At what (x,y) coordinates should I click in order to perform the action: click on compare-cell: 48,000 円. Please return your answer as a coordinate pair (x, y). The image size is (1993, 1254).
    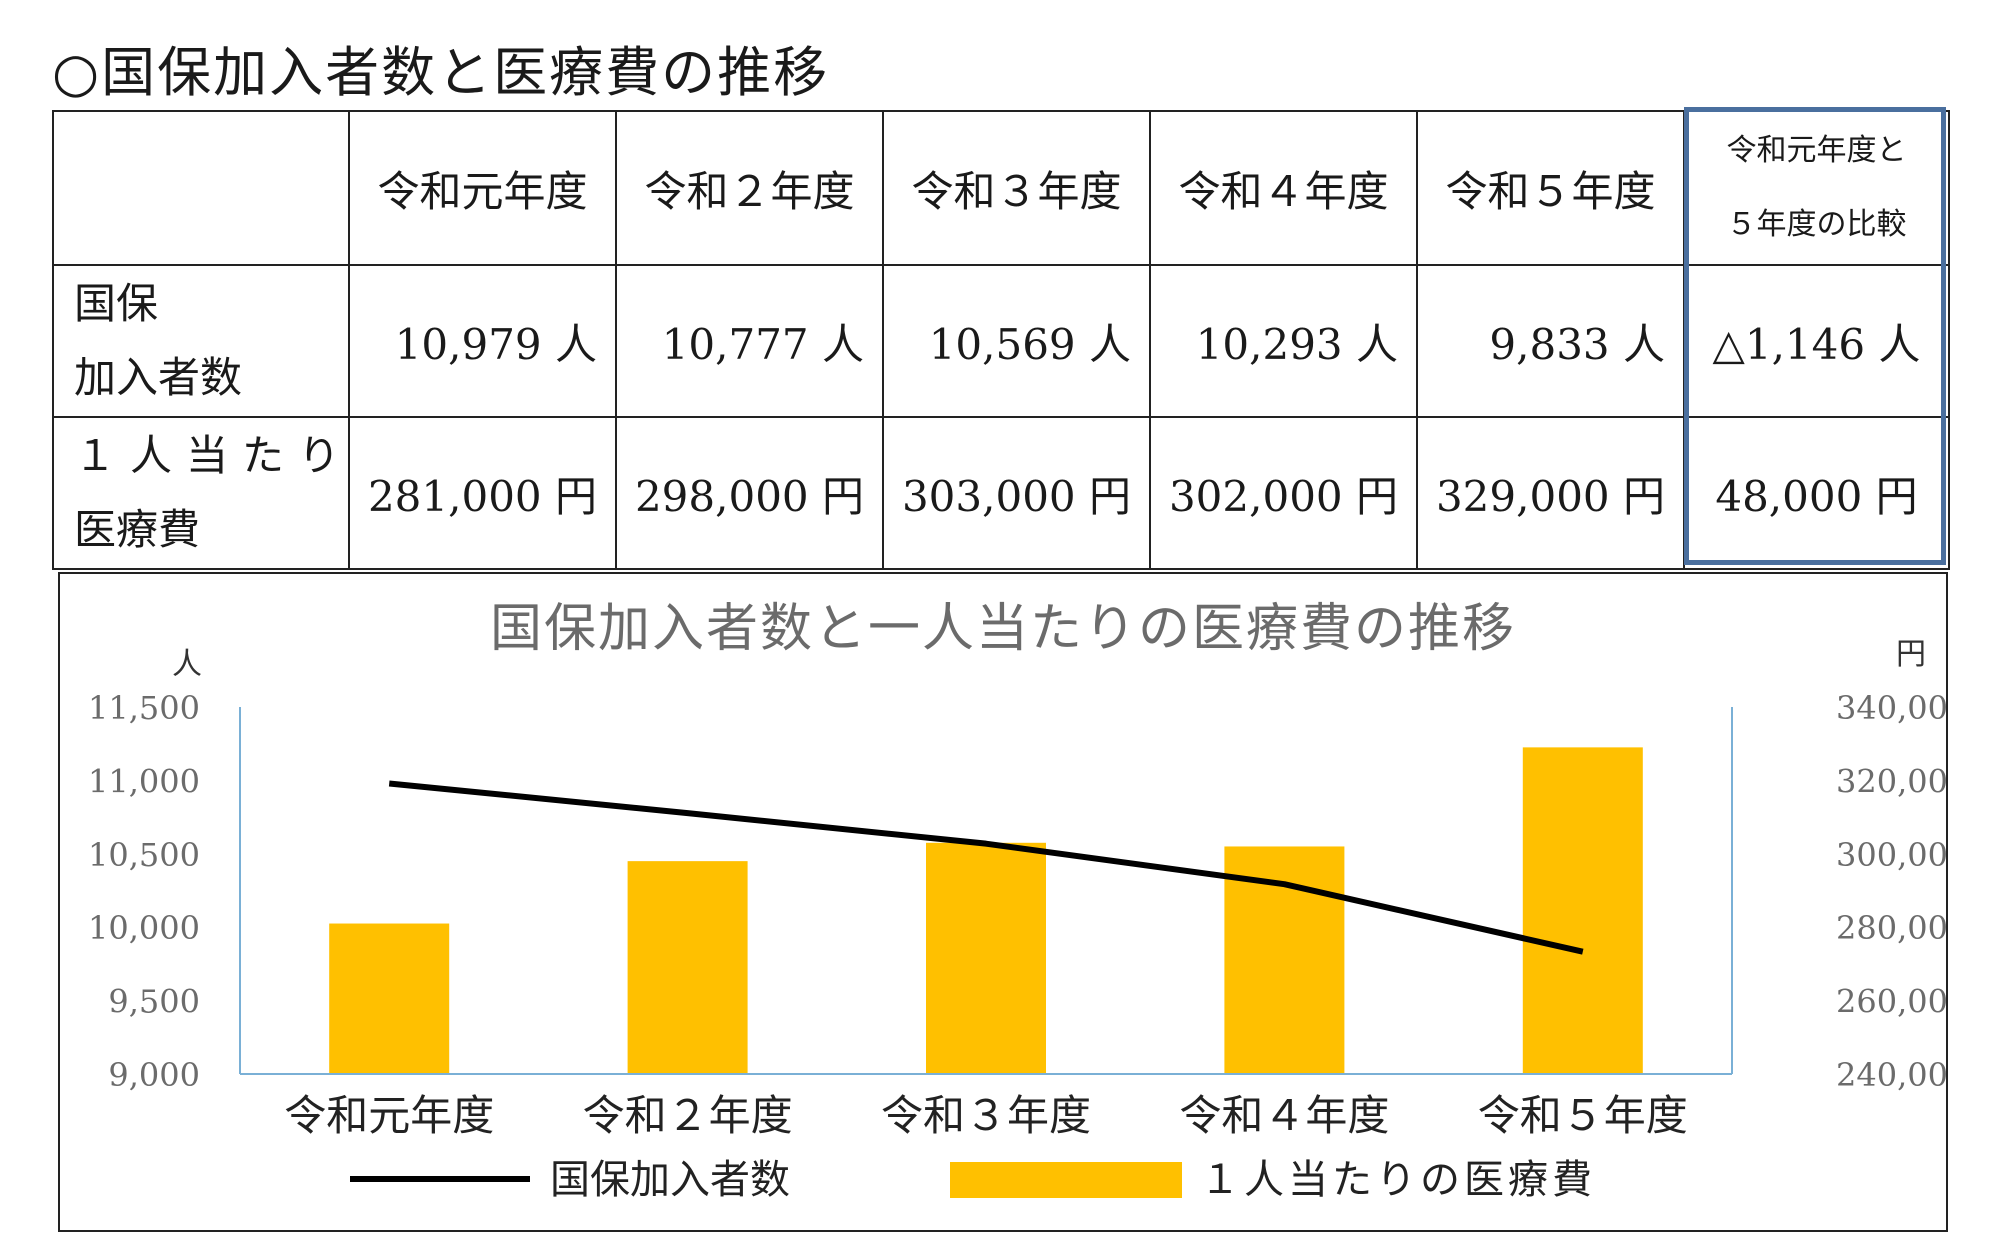
    Looking at the image, I should click on (1816, 493).